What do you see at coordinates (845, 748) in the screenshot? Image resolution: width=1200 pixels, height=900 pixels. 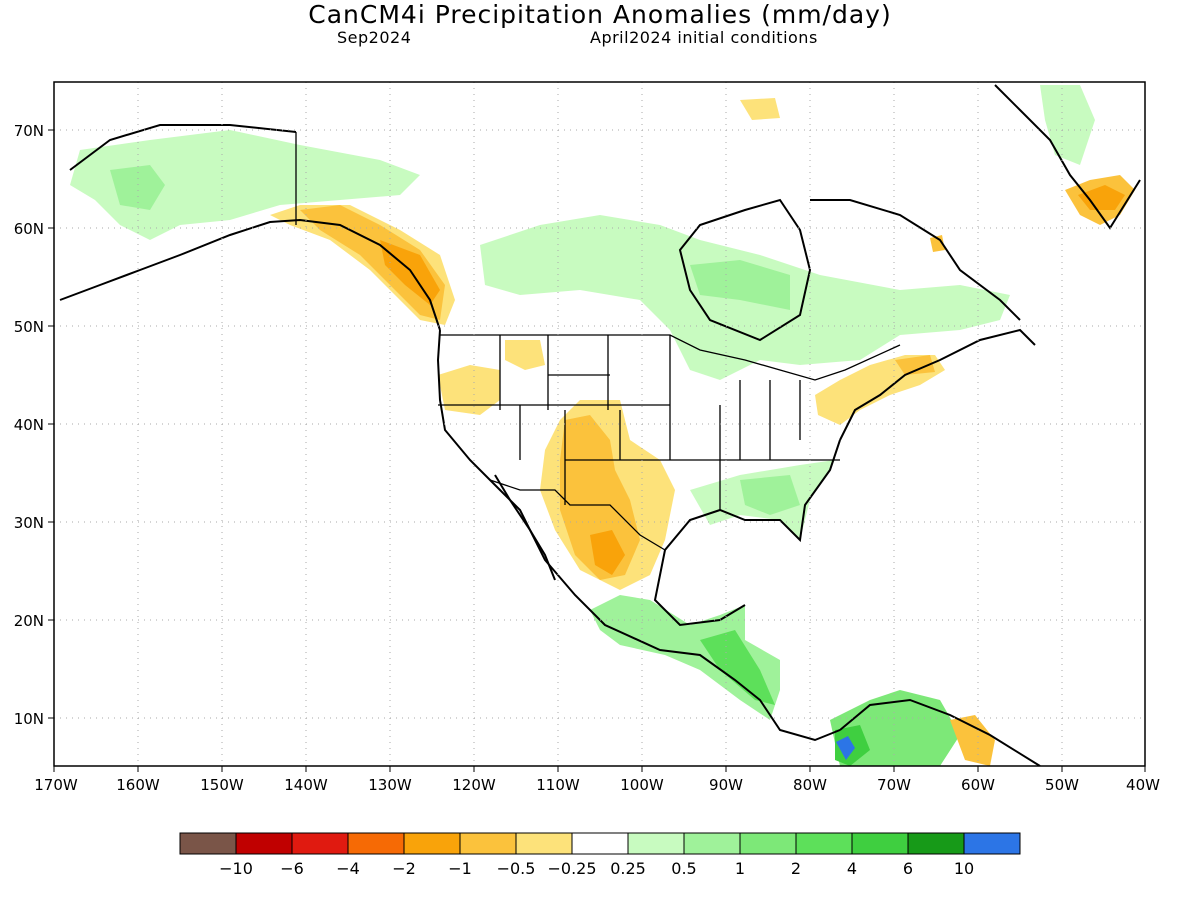 I see `anomaly-region-colombia-max` at bounding box center [845, 748].